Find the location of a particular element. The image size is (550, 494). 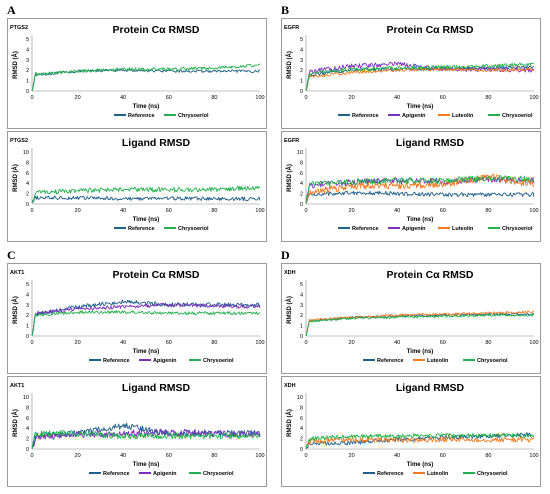

protein-label: EGFR is located at coordinates (291, 28).